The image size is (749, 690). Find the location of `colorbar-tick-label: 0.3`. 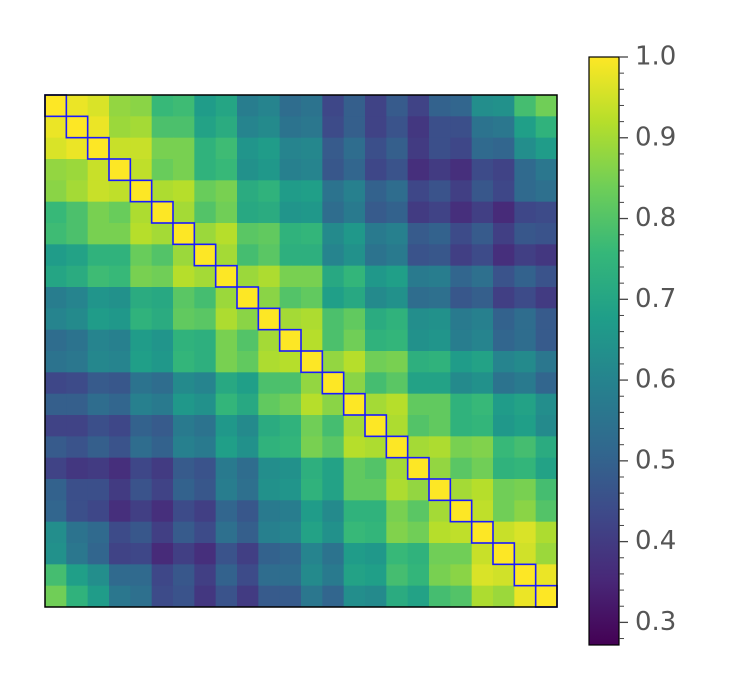

colorbar-tick-label: 0.3 is located at coordinates (655, 622).